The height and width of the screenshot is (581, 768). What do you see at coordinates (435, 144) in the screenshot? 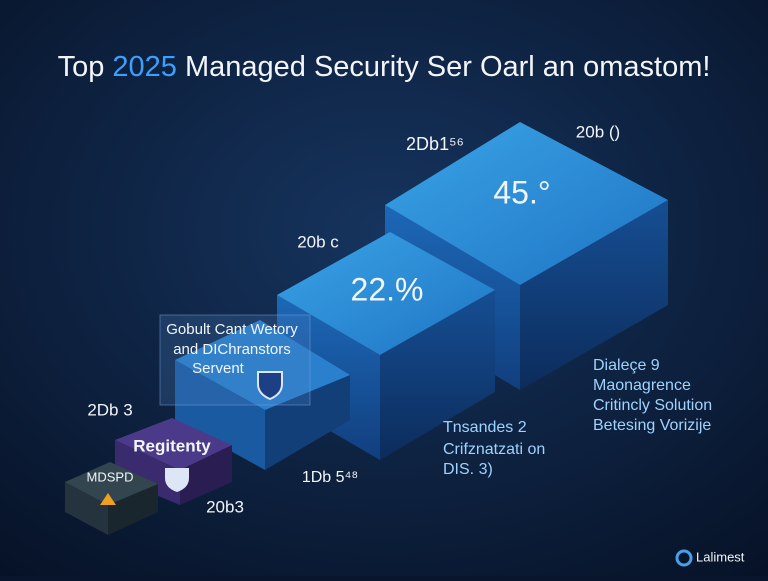
I see `block-label: 2Db1⁵⁶` at bounding box center [435, 144].